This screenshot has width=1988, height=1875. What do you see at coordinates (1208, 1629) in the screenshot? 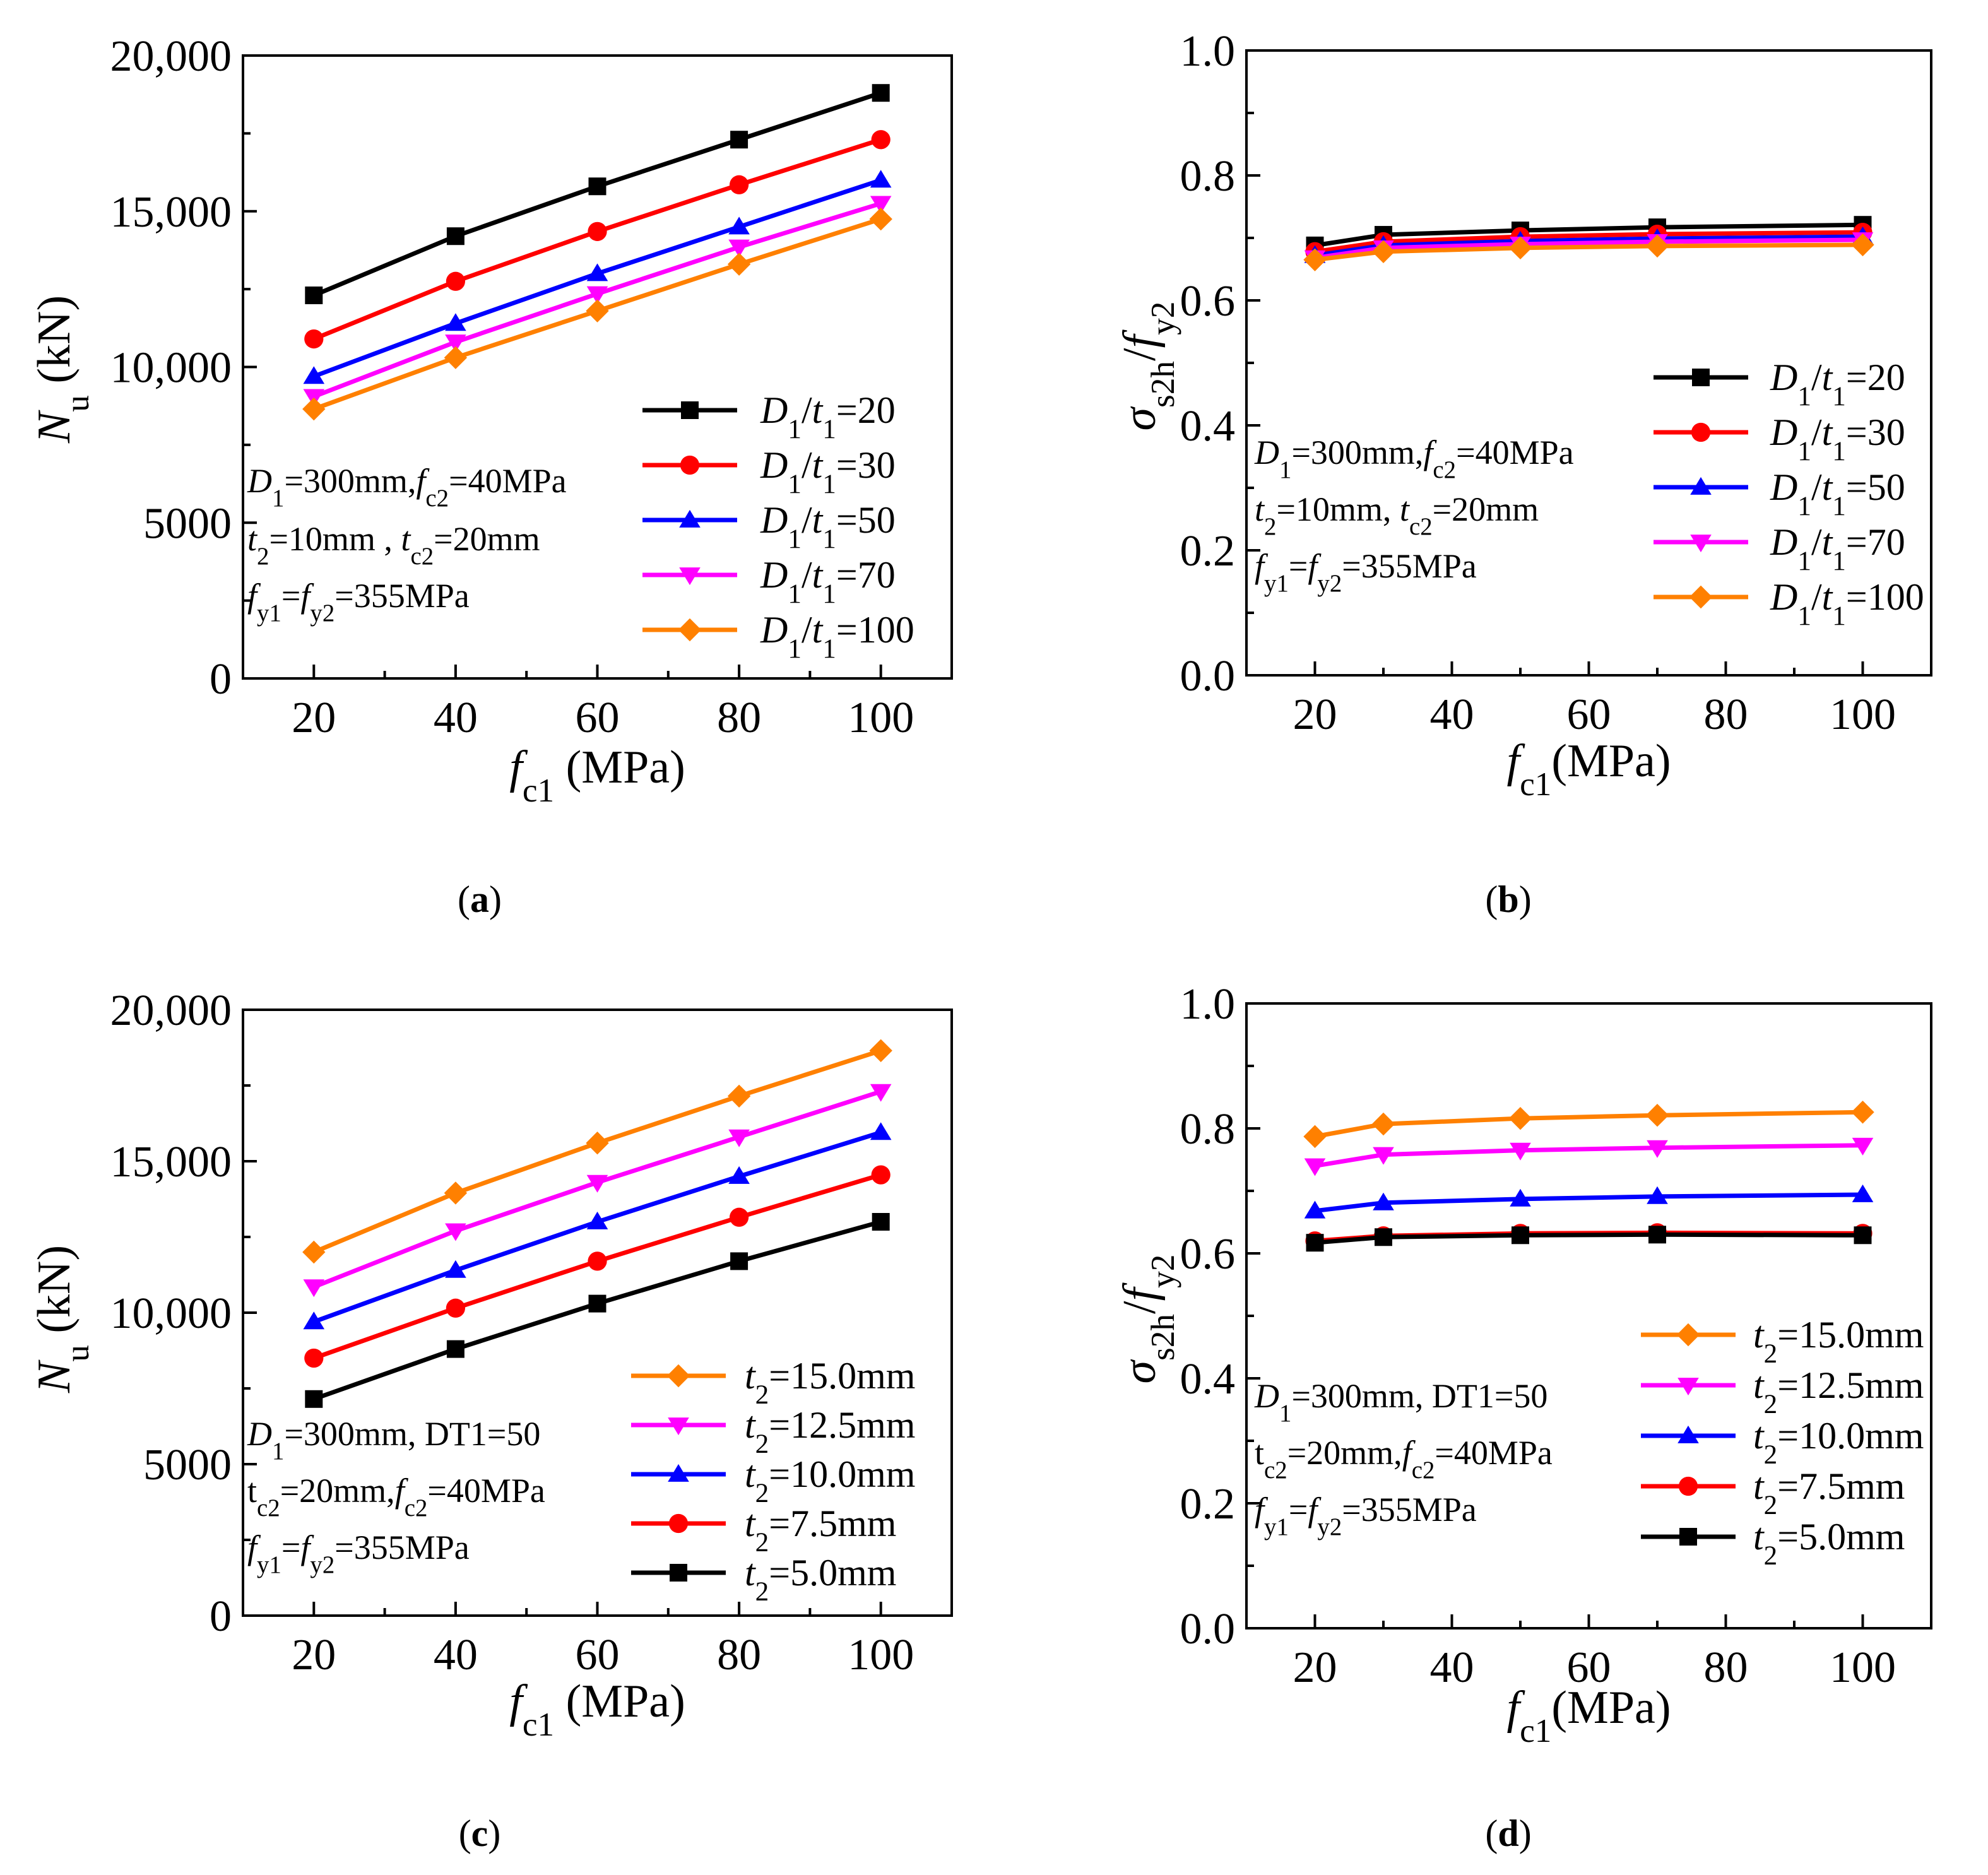
I see `y-tick-label: 0.0` at bounding box center [1208, 1629].